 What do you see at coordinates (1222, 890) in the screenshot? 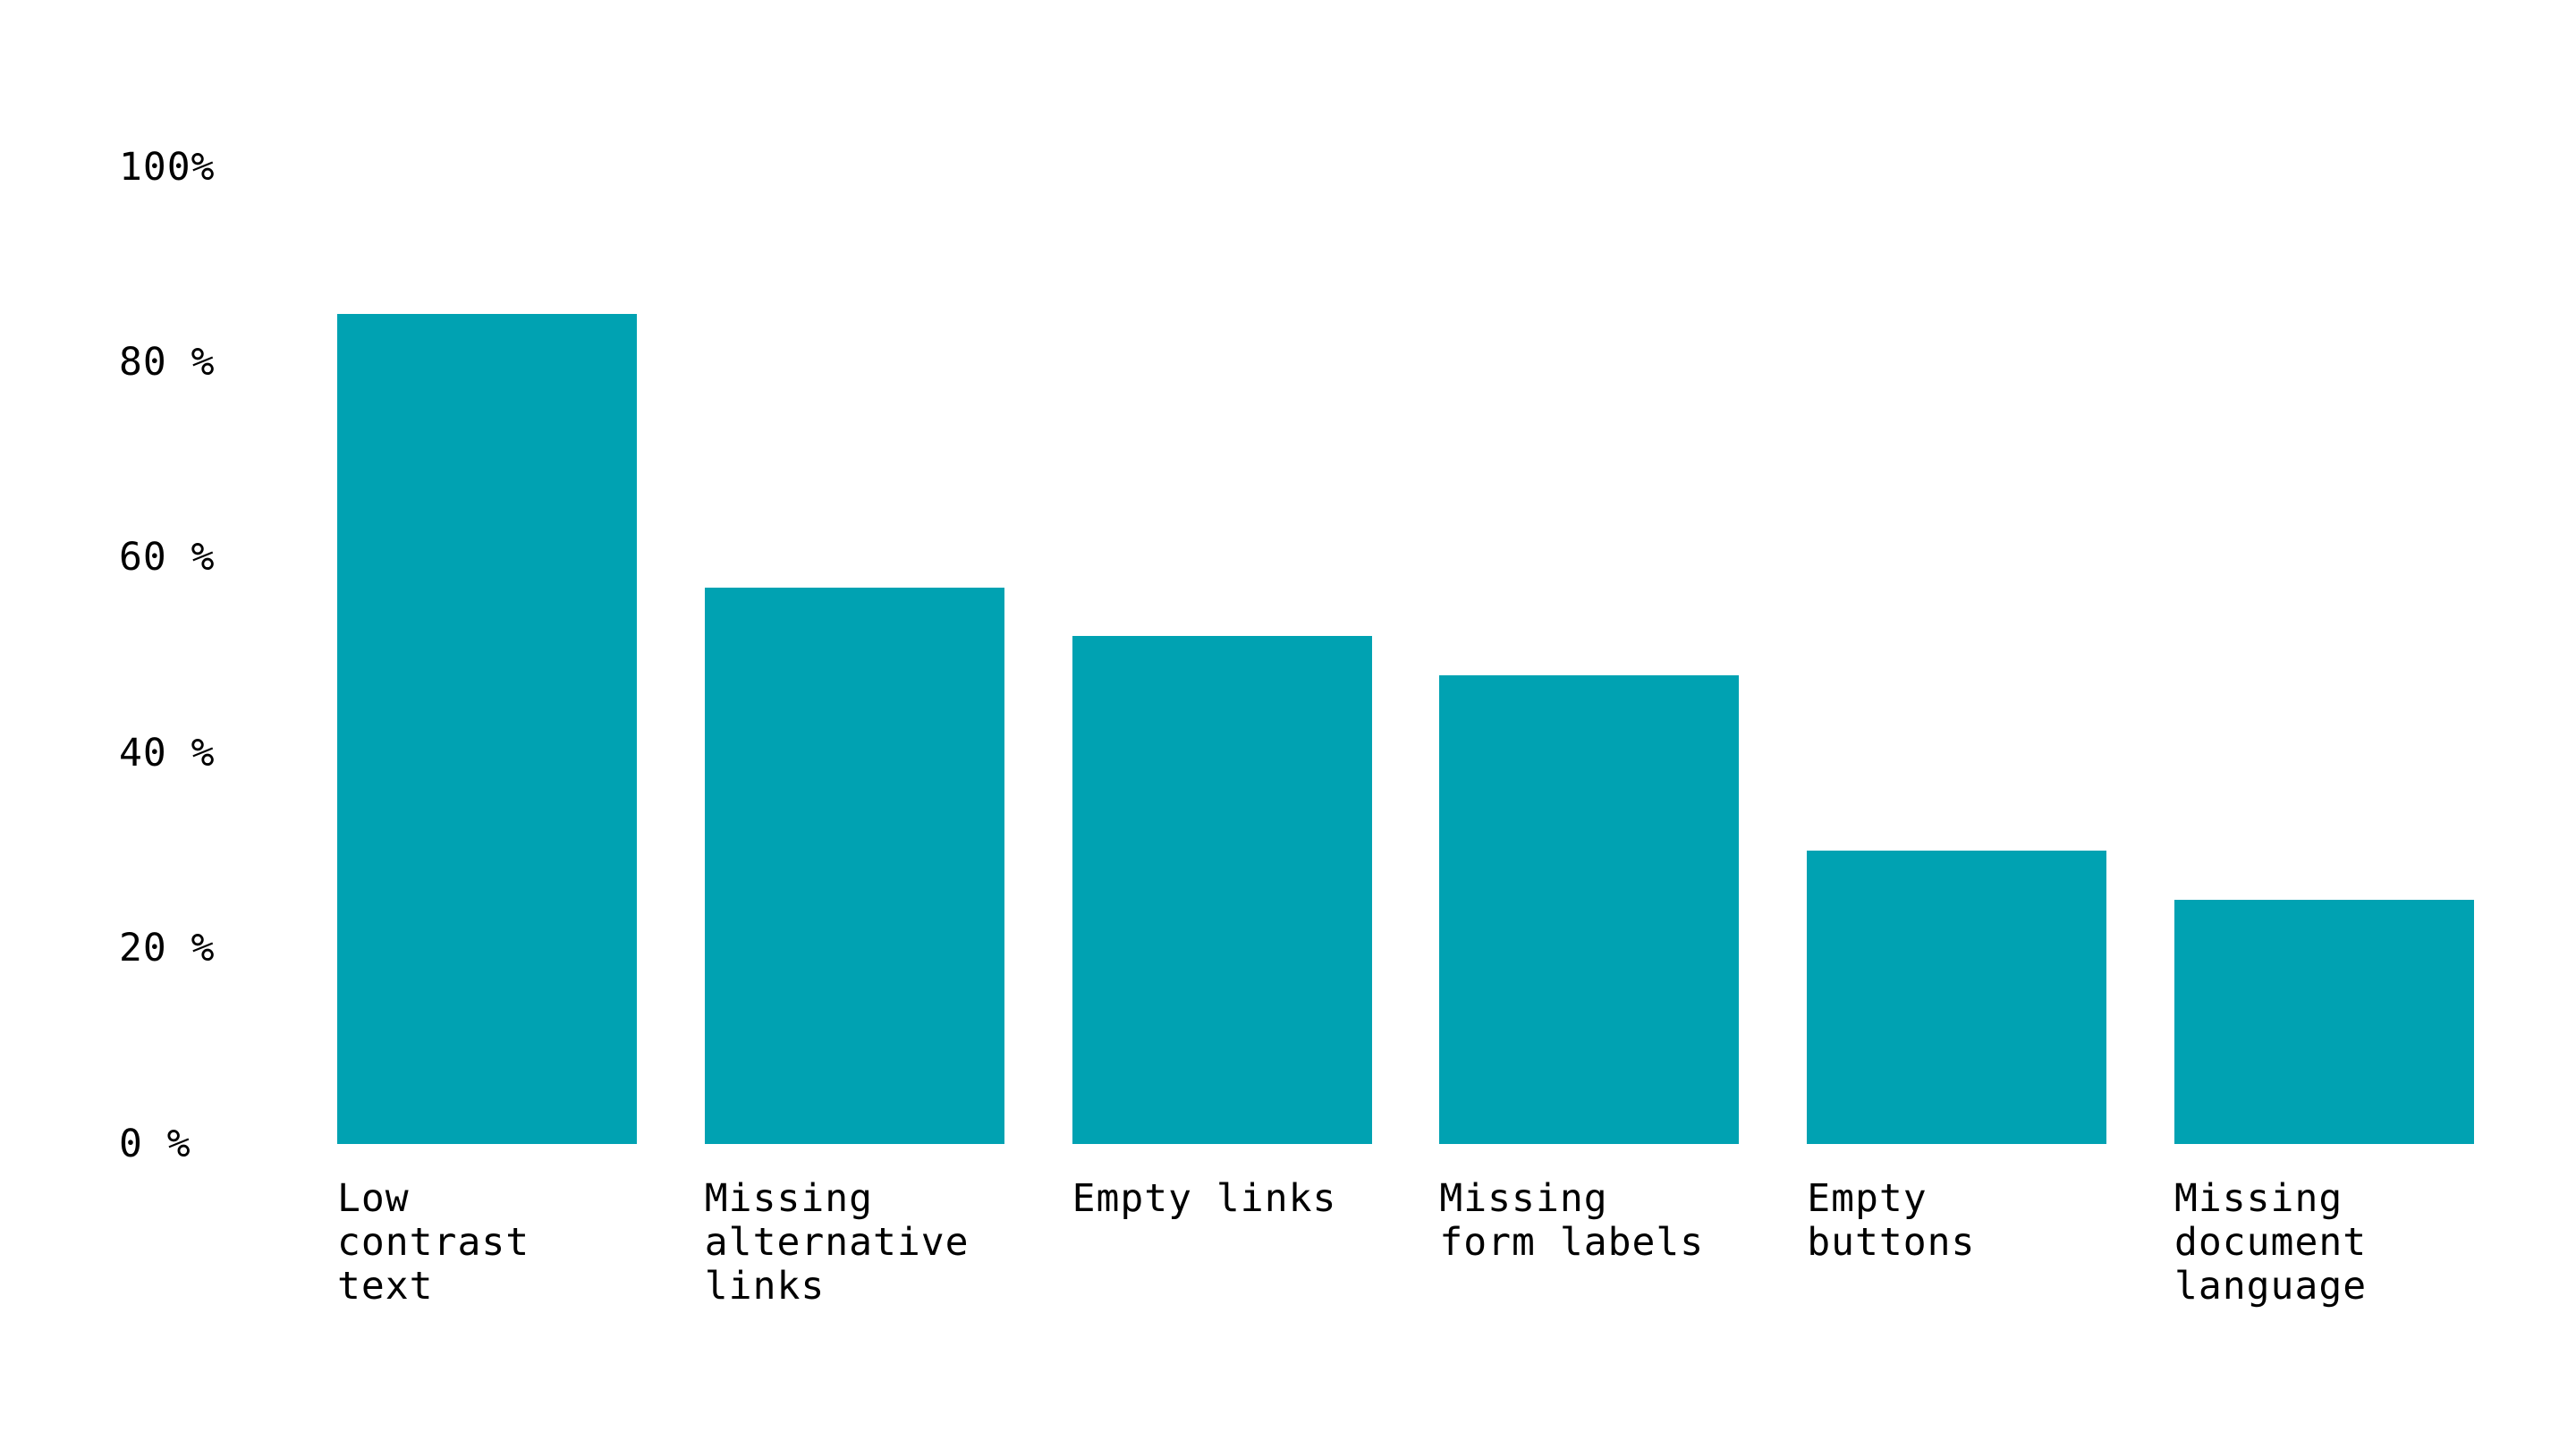
I see `bar-empty-links` at bounding box center [1222, 890].